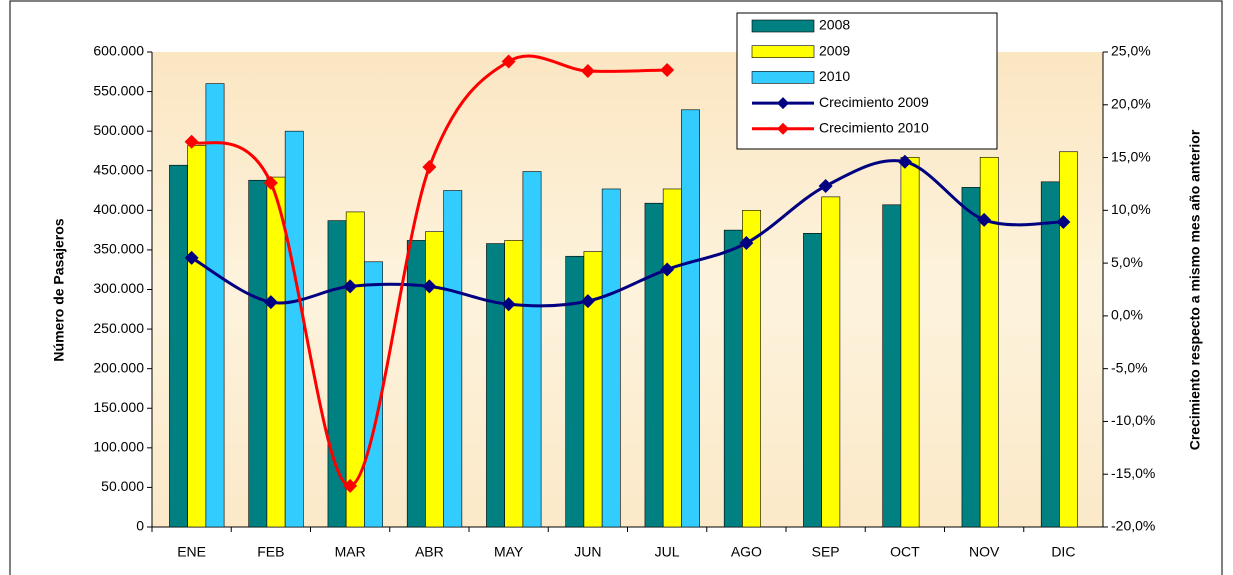  I want to click on x-tick-label: DIC, so click(1063, 552).